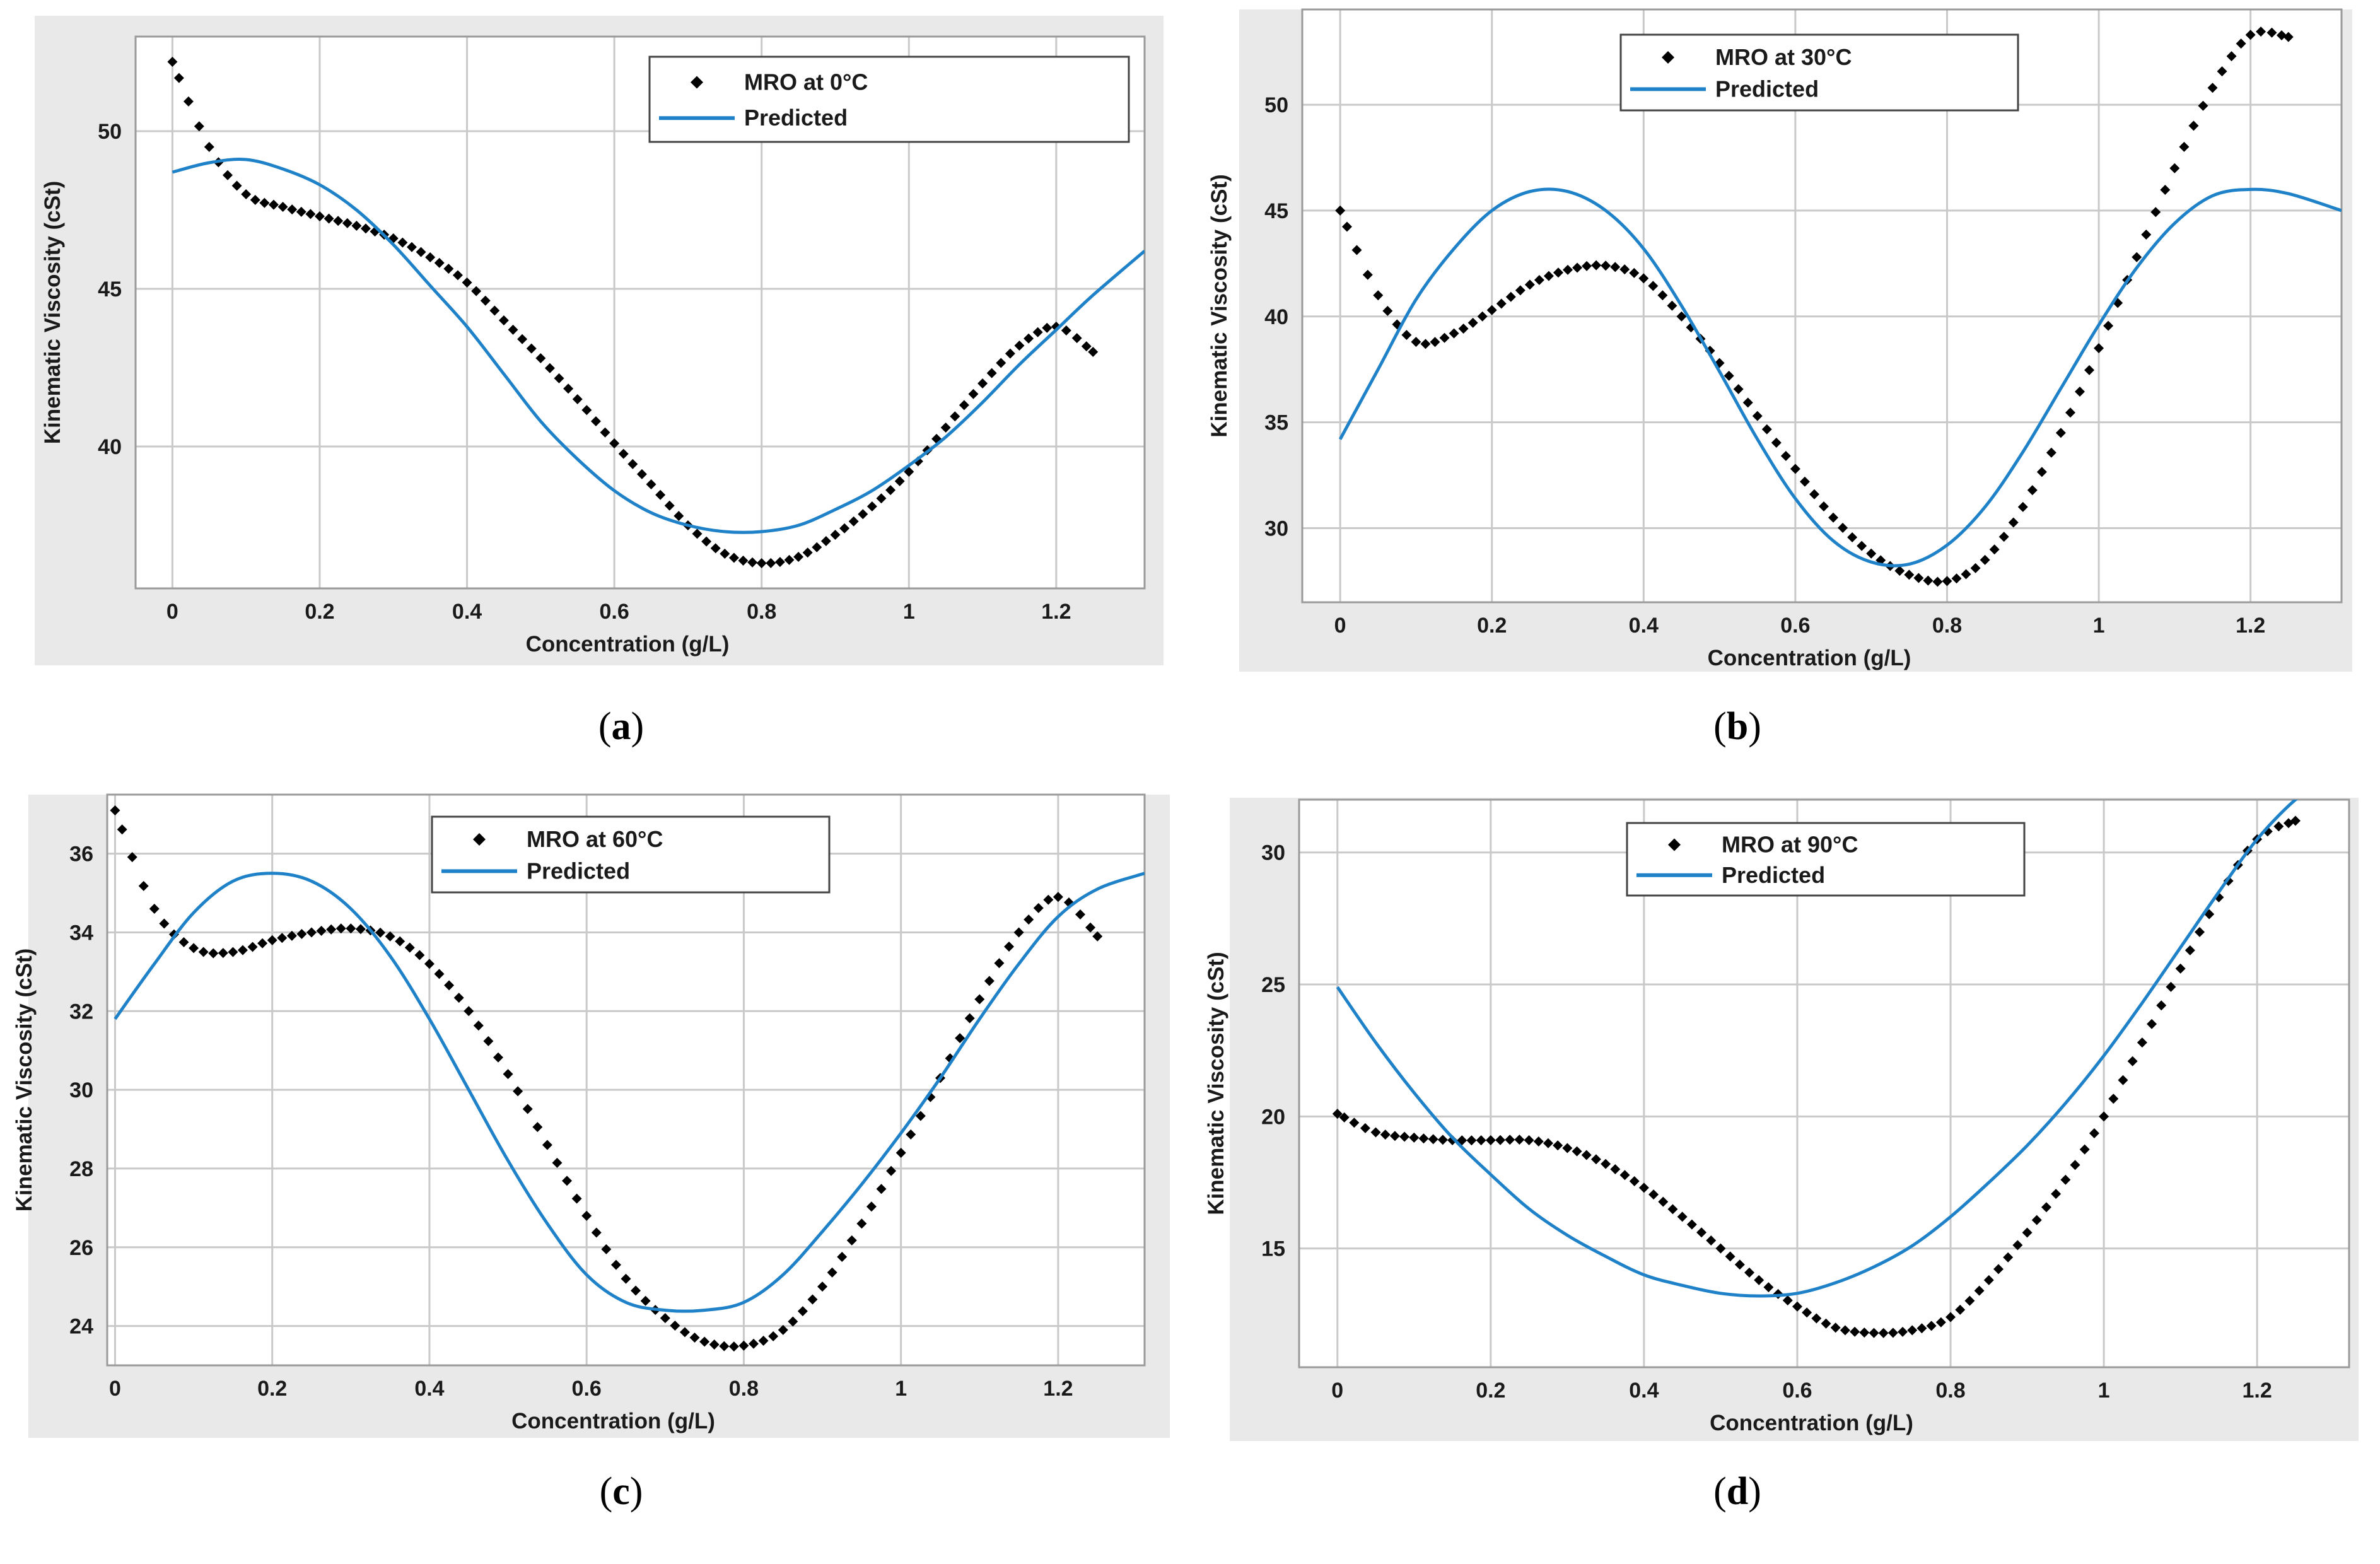 The height and width of the screenshot is (1564, 2380). I want to click on legend-marker-icon, so click(697, 82).